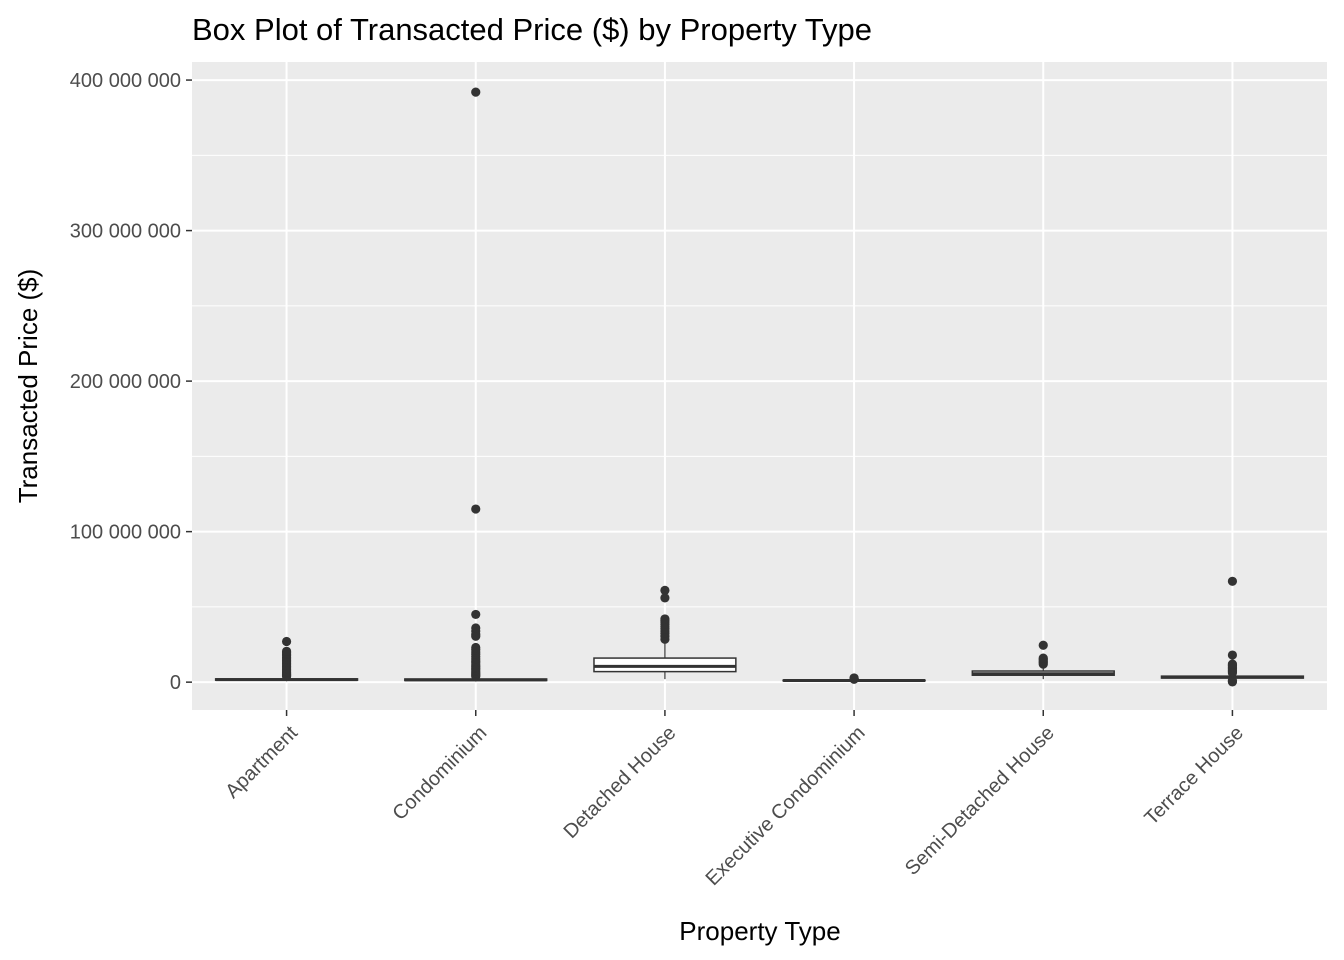 This screenshot has height=960, width=1344. What do you see at coordinates (1232, 631) in the screenshot?
I see `box-group-terrace-house` at bounding box center [1232, 631].